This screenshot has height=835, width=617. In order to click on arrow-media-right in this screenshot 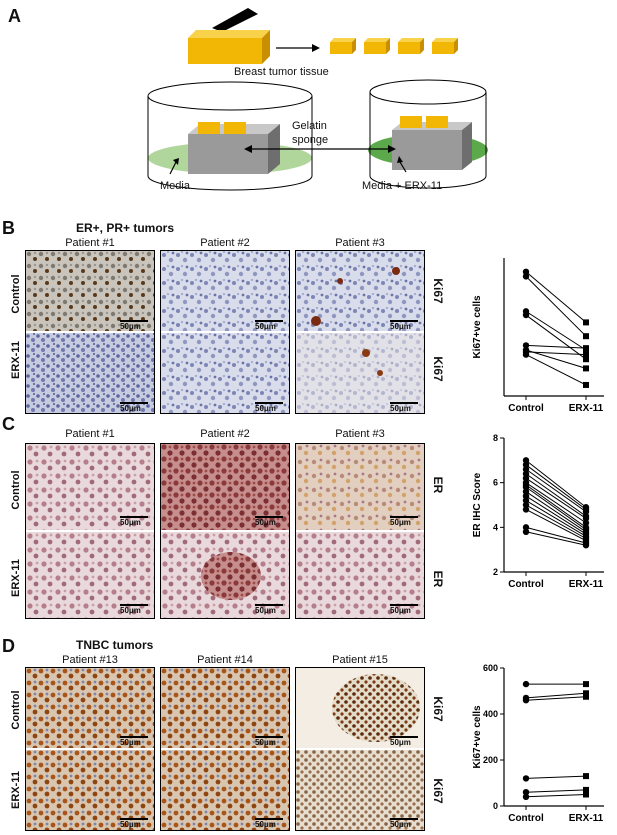, I will do `click(403, 167)`.